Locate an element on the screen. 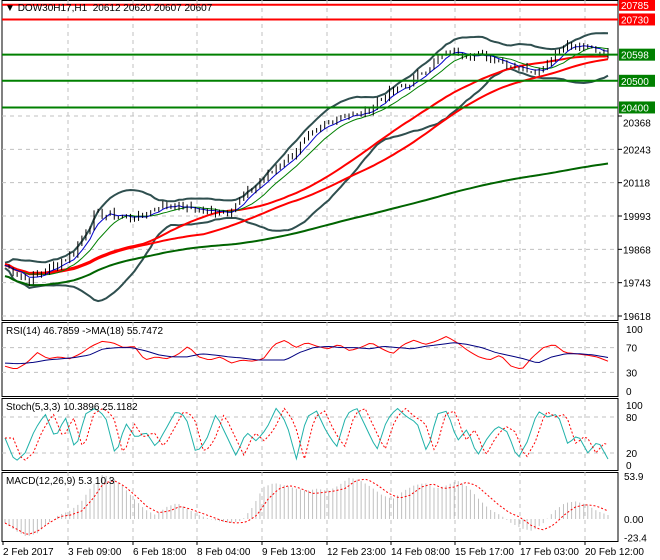  stoch-label: Stoch(5,3,3) 10.3896 25.1182 is located at coordinates (72, 407).